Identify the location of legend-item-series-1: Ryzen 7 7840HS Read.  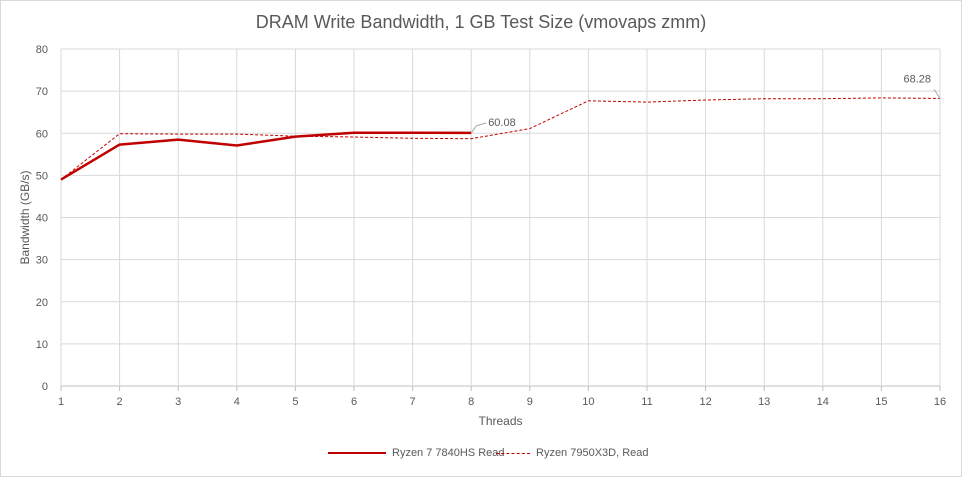
(416, 453).